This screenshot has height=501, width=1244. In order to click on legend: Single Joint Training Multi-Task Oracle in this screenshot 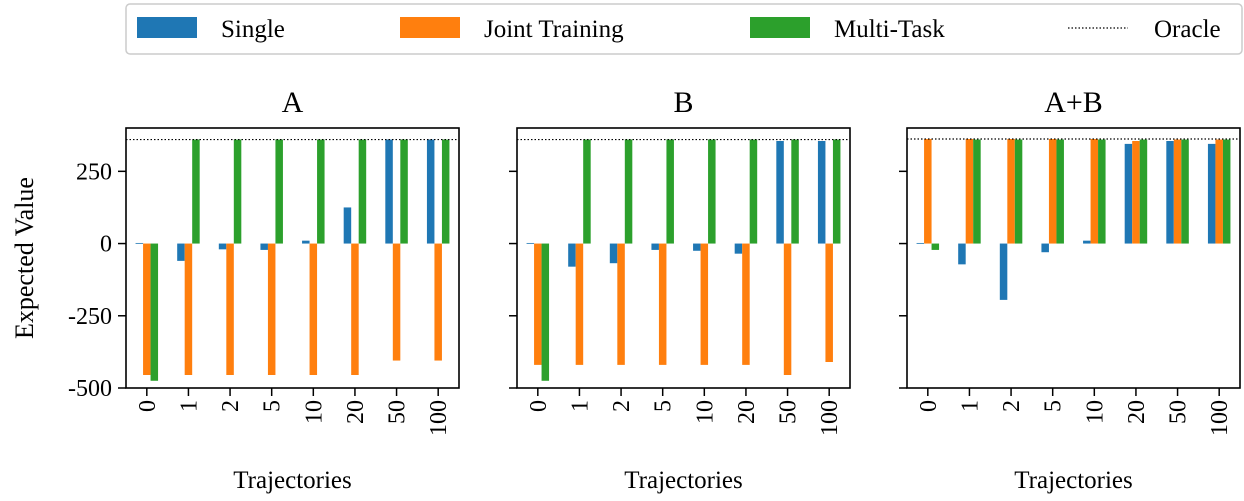, I will do `click(684, 29)`.